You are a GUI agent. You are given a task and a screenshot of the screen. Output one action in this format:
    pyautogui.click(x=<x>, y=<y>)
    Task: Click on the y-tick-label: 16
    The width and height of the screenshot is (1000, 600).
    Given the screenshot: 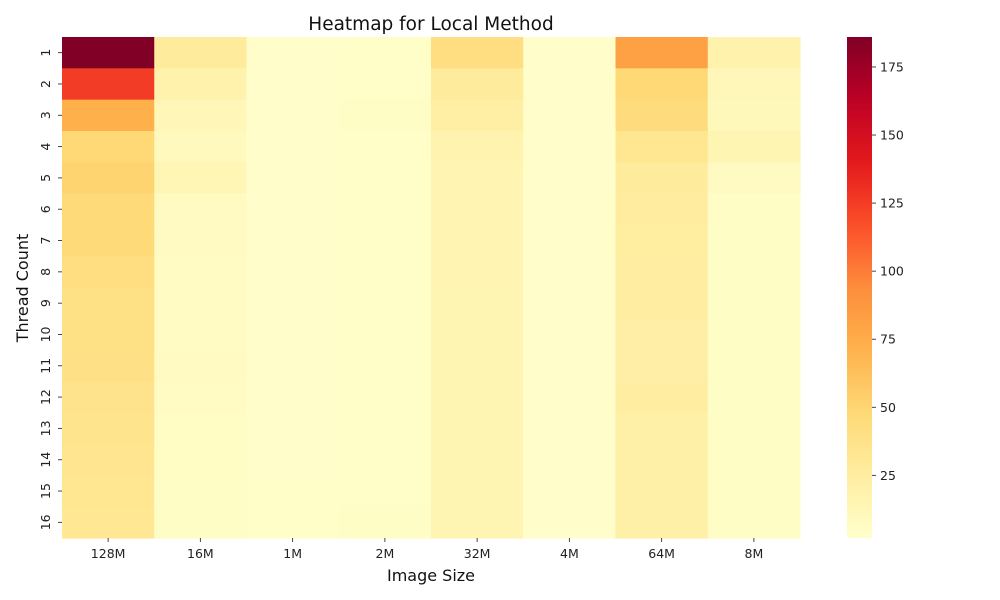 What is the action you would take?
    pyautogui.click(x=45, y=522)
    